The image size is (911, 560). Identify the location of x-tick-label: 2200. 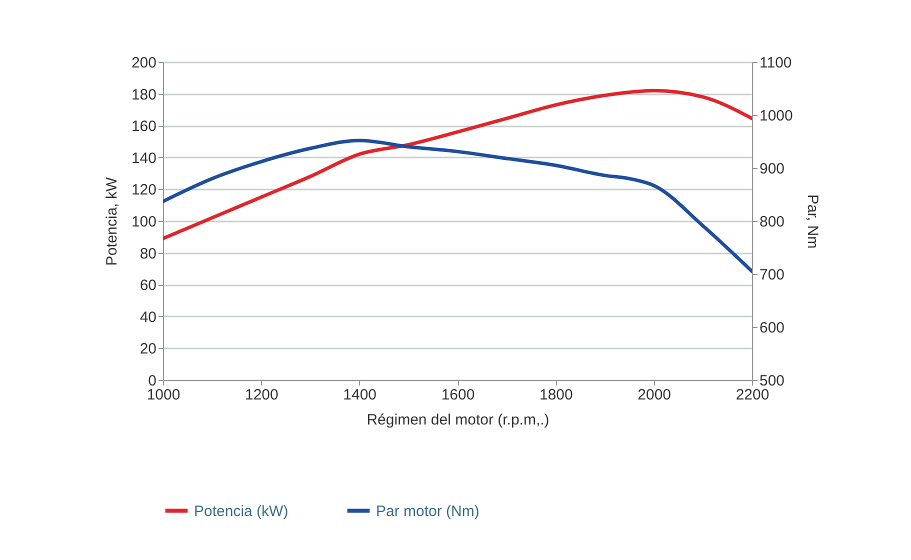
(753, 395).